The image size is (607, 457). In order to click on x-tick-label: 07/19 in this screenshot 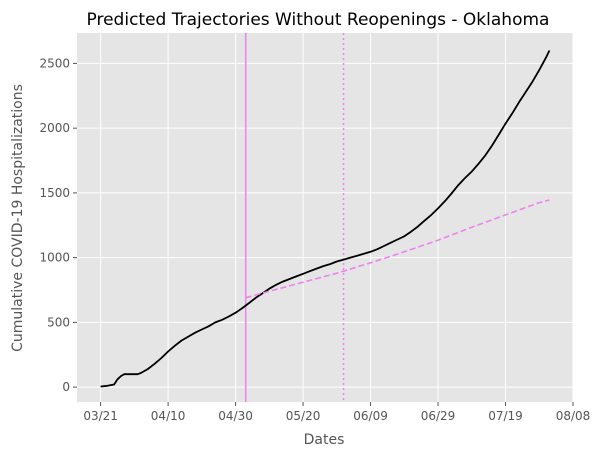, I will do `click(505, 416)`.